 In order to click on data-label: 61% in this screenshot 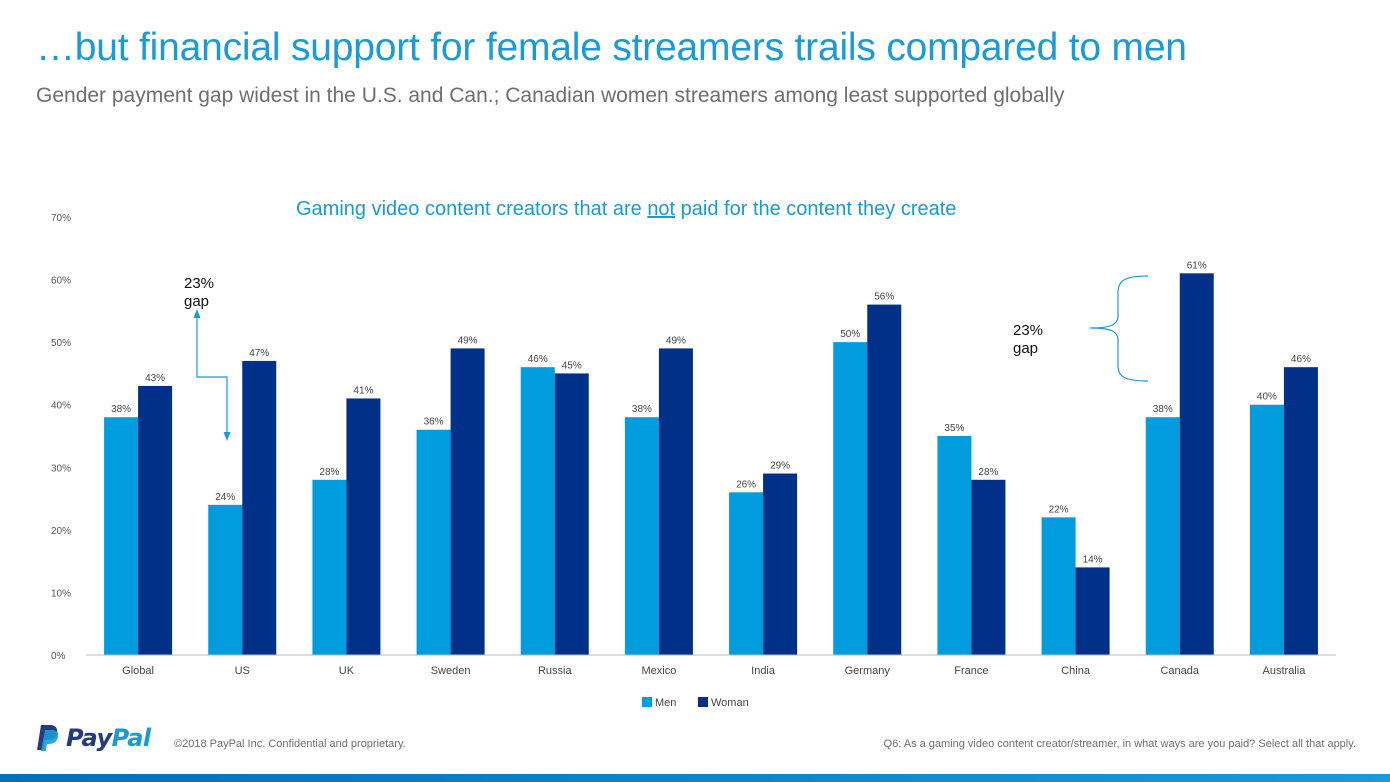, I will do `click(1197, 265)`.